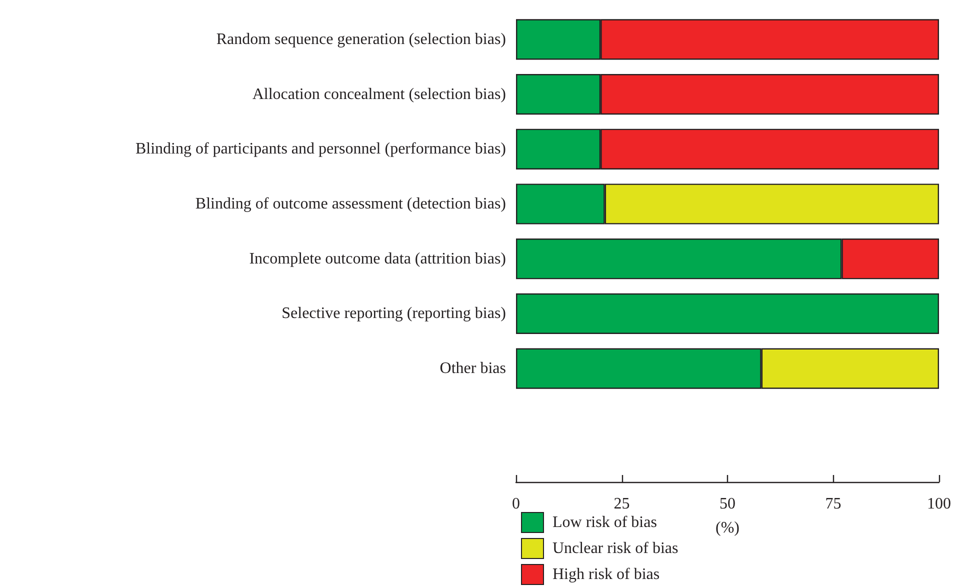 The image size is (954, 588). Describe the element at coordinates (361, 39) in the screenshot. I see `y-tick-label: Random sequence generation (selection bias)` at that location.